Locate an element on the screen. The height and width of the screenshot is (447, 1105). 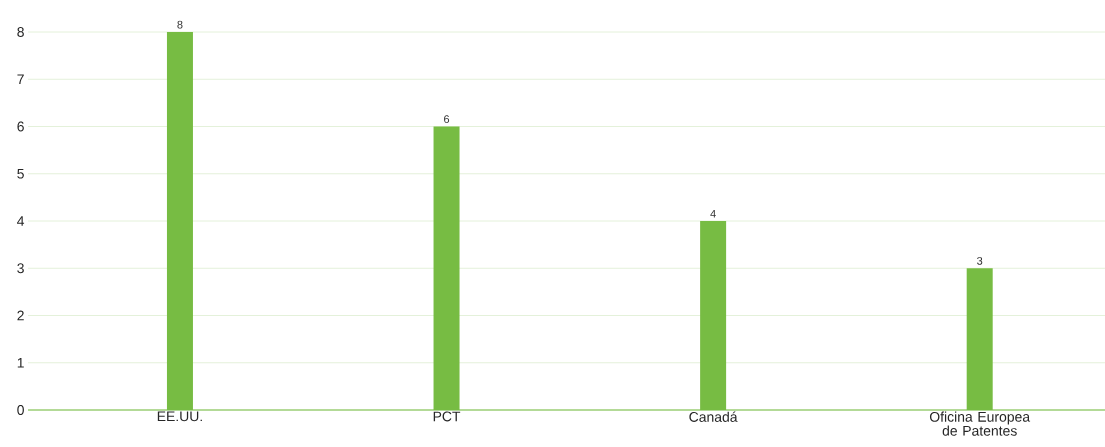
x-tick-label: Oficina Europea de Patentes is located at coordinates (980, 423).